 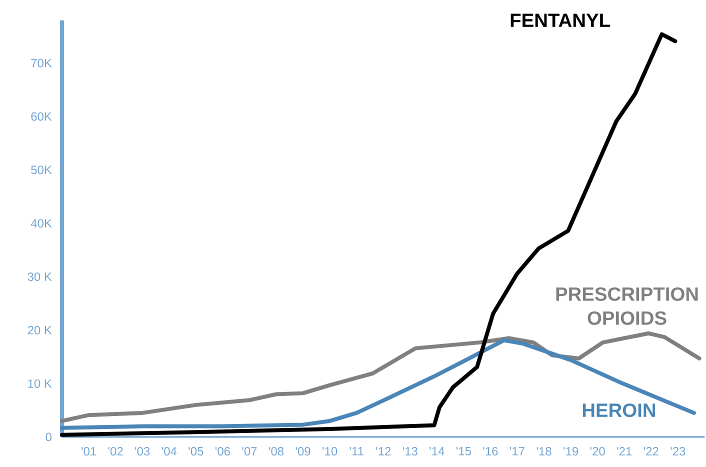 What do you see at coordinates (619, 410) in the screenshot?
I see `series-label: HEROIN` at bounding box center [619, 410].